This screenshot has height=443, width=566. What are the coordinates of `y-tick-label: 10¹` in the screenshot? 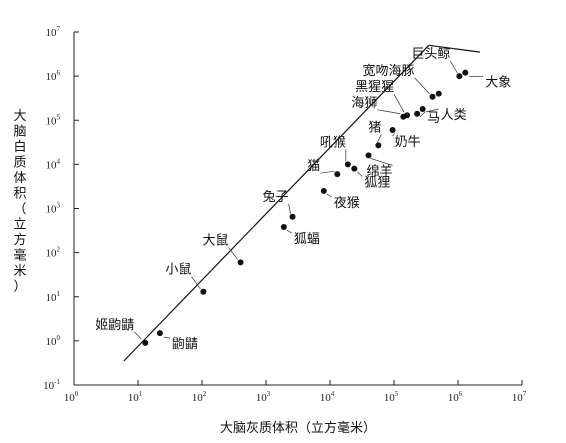 It's located at (53, 297).